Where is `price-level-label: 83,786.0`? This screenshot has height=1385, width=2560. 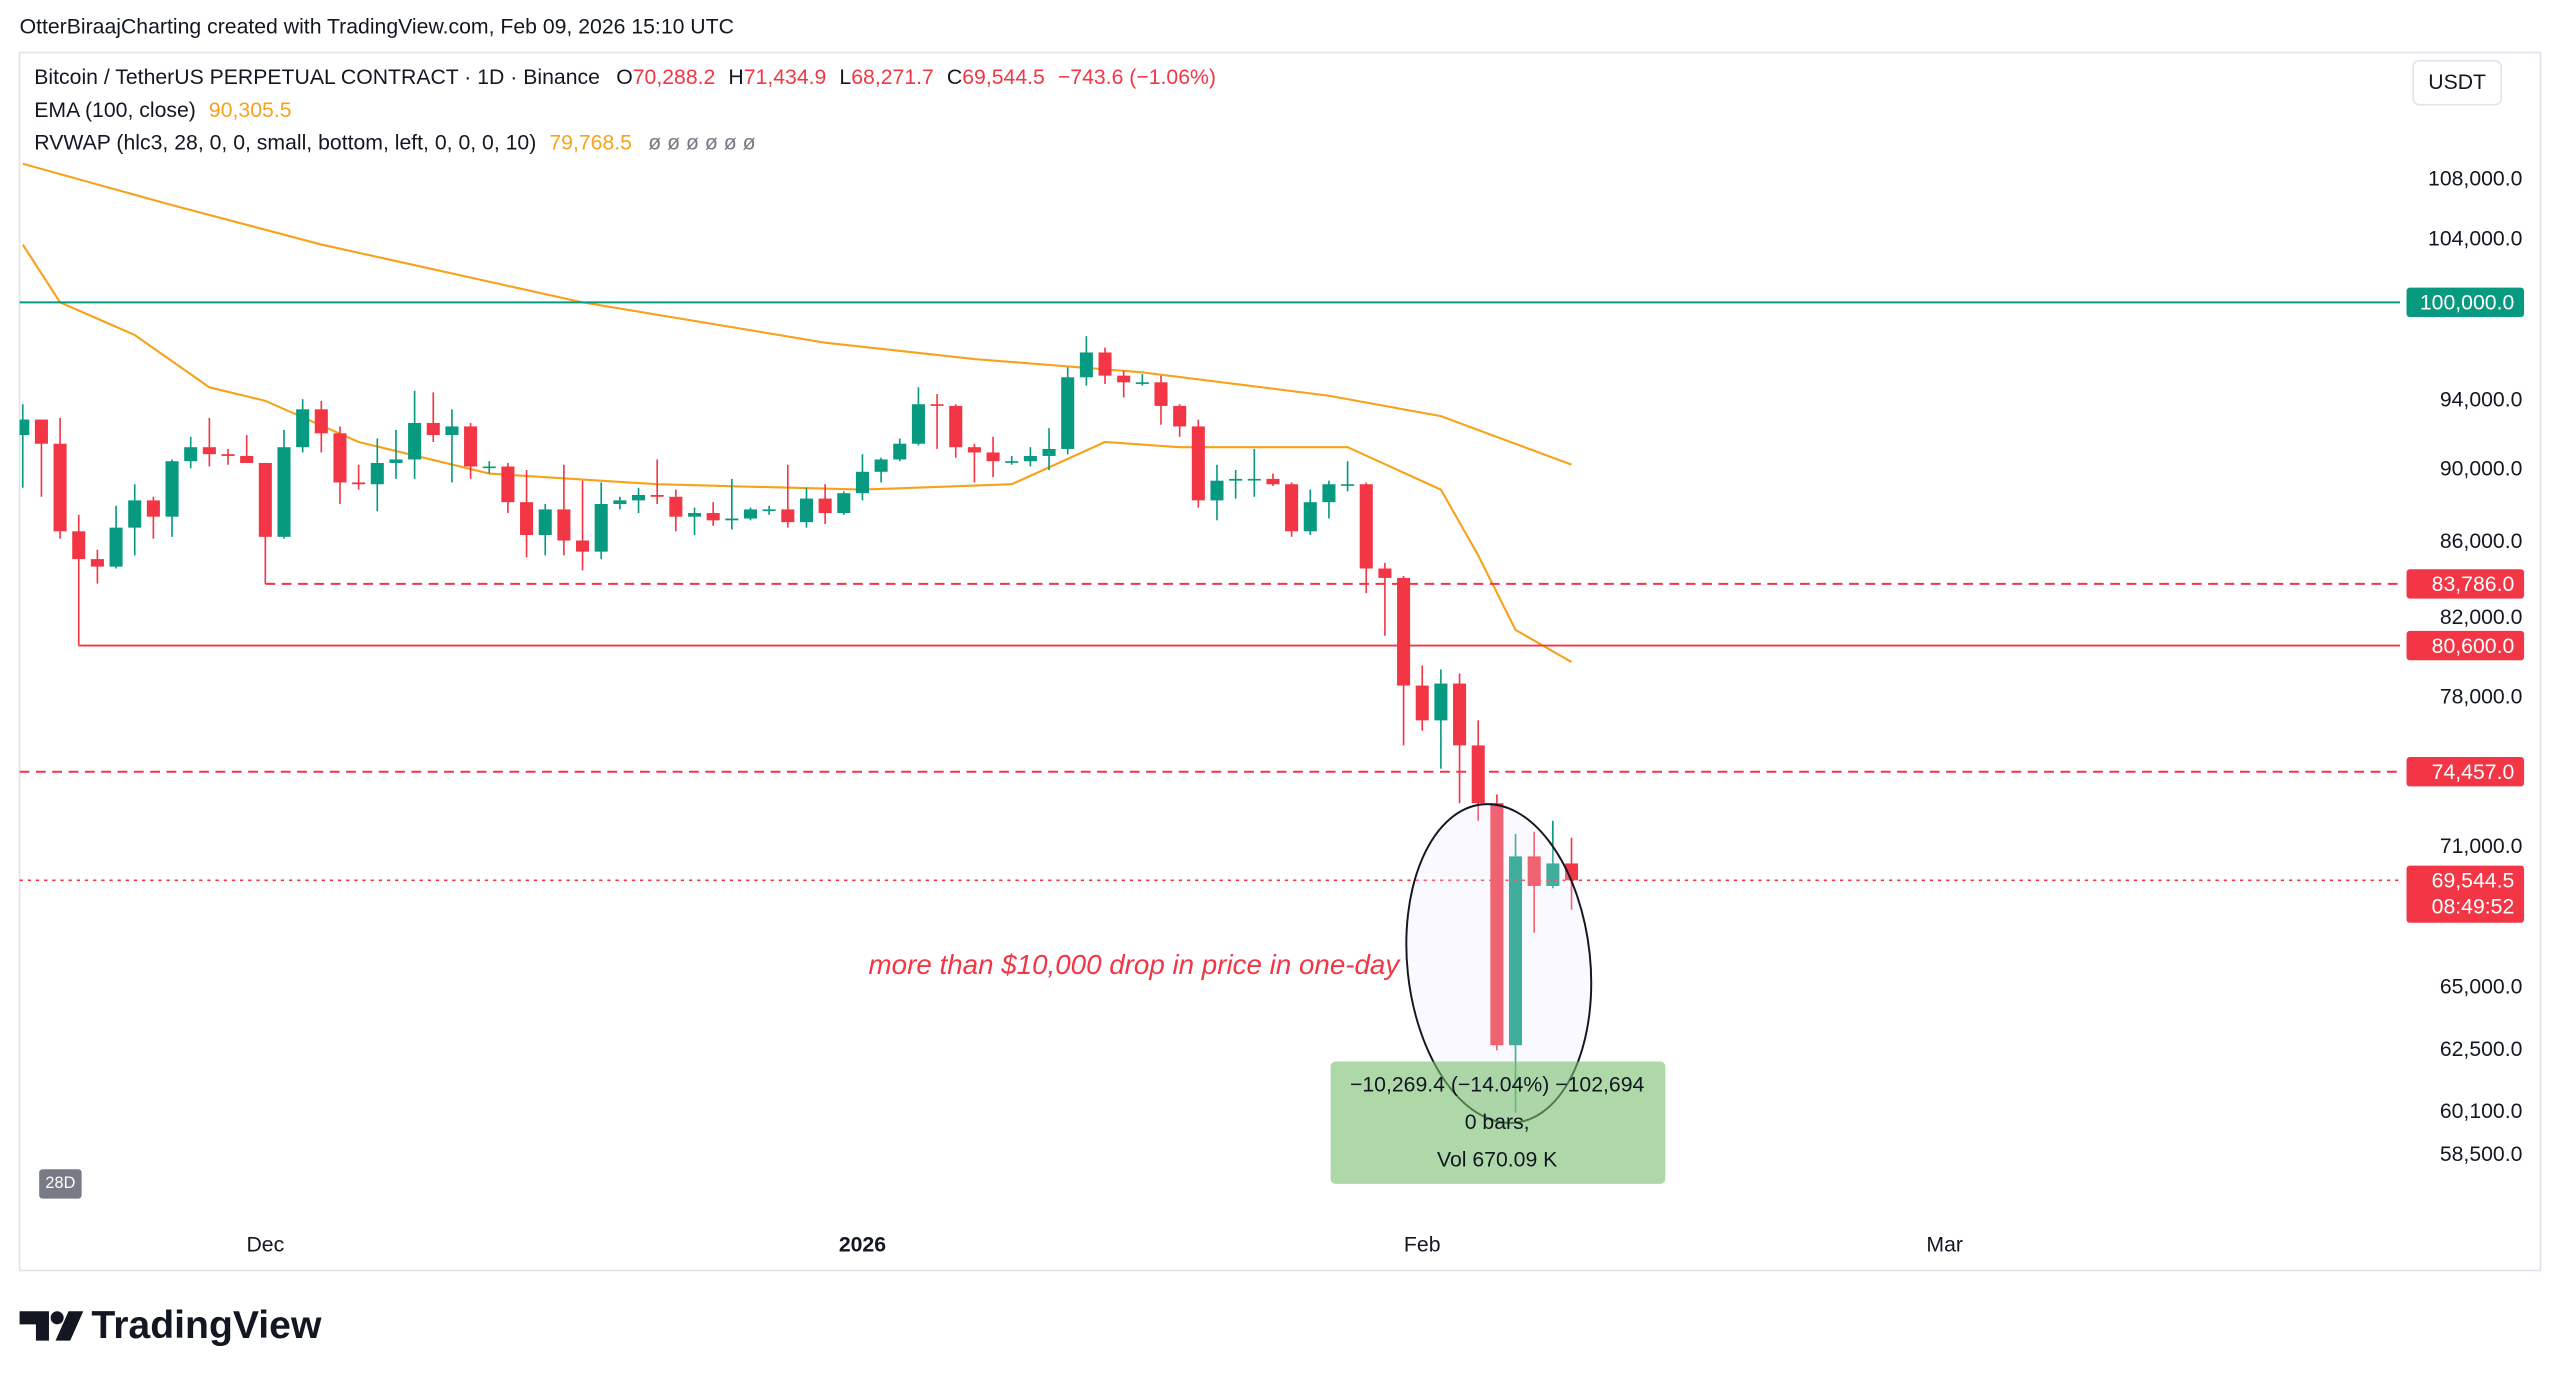
price-level-label: 83,786.0 is located at coordinates (2473, 584).